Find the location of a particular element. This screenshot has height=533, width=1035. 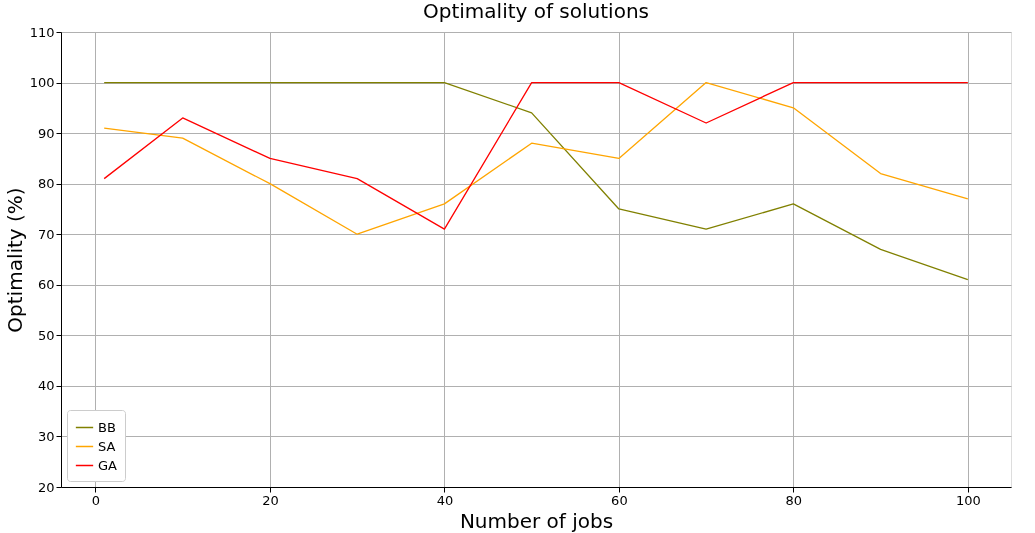

x-tick-label: 60 is located at coordinates (619, 500).